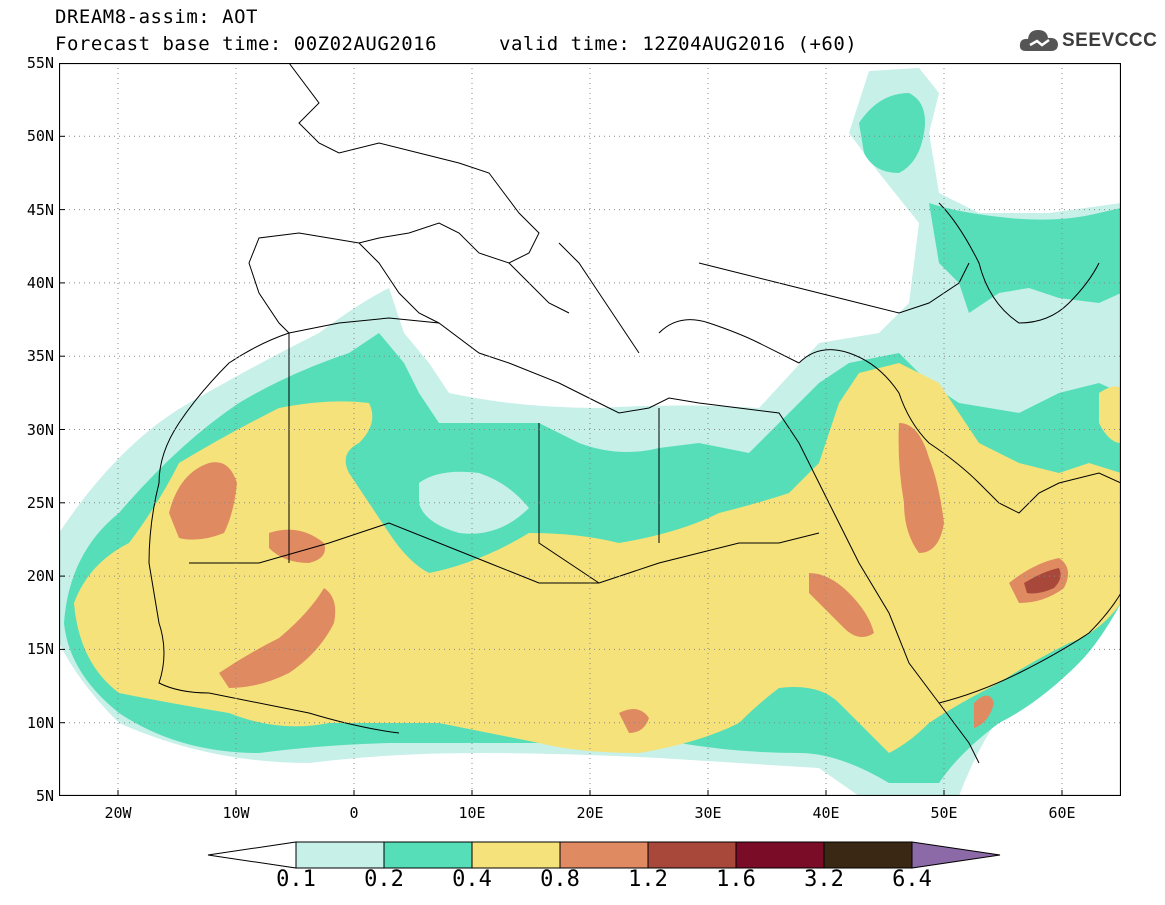  I want to click on lat-label: 30N, so click(40, 429).